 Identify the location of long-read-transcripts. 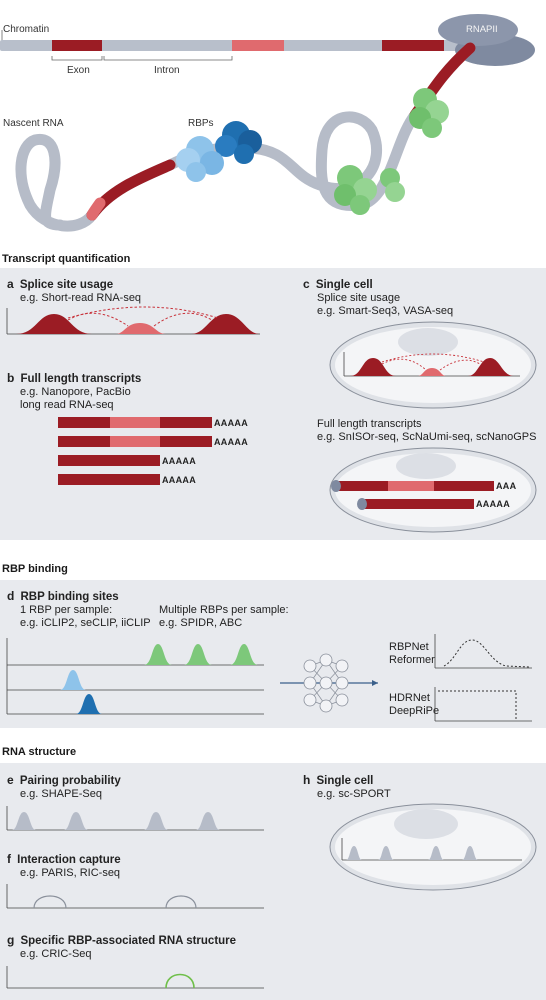
(135, 451).